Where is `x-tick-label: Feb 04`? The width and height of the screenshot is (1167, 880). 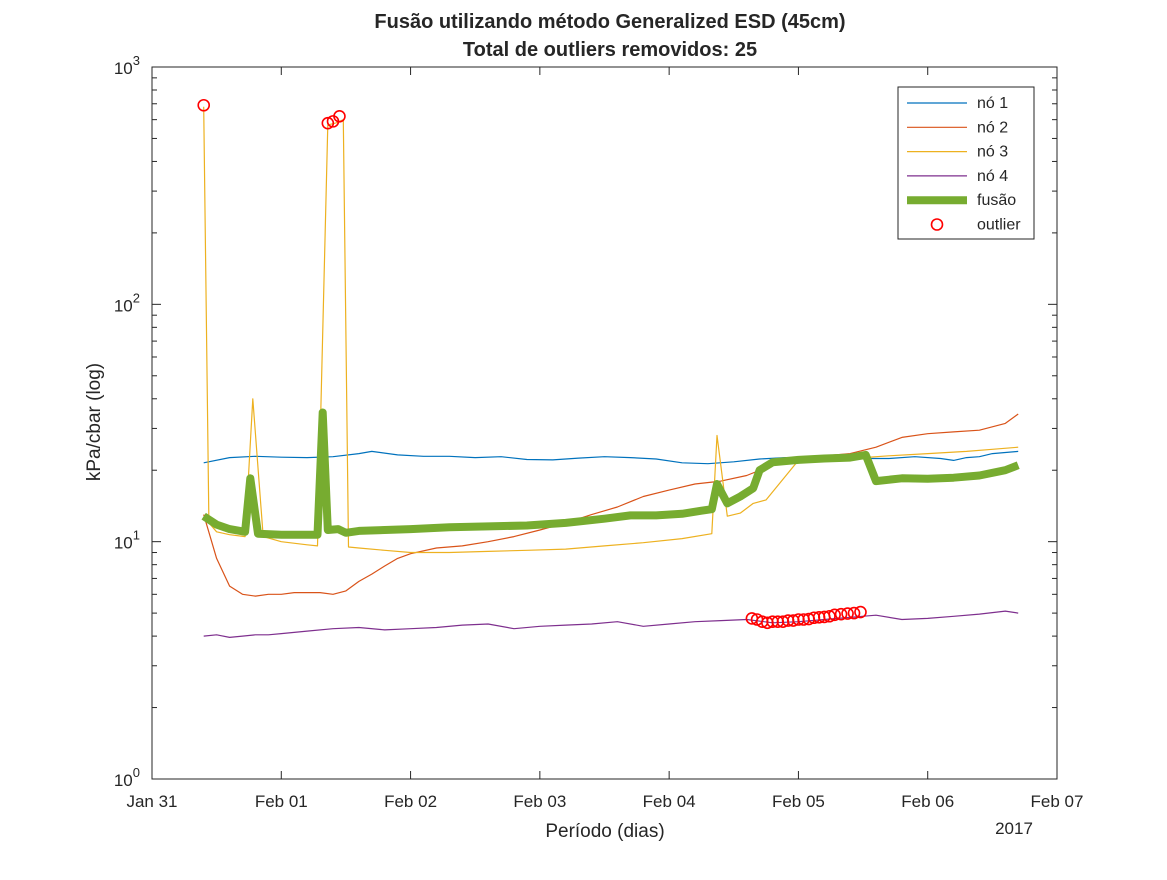
x-tick-label: Feb 04 is located at coordinates (669, 801).